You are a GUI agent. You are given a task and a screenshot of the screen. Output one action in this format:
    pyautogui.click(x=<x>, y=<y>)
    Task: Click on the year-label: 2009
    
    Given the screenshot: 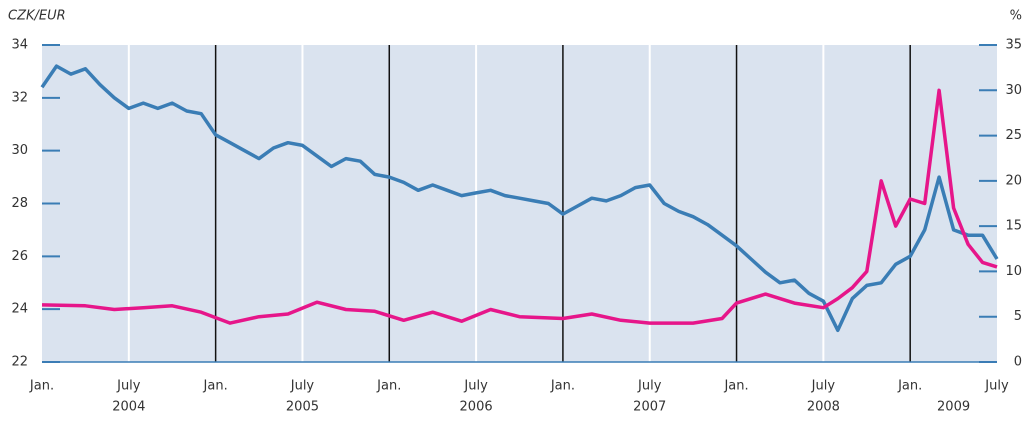 What is the action you would take?
    pyautogui.click(x=953, y=407)
    